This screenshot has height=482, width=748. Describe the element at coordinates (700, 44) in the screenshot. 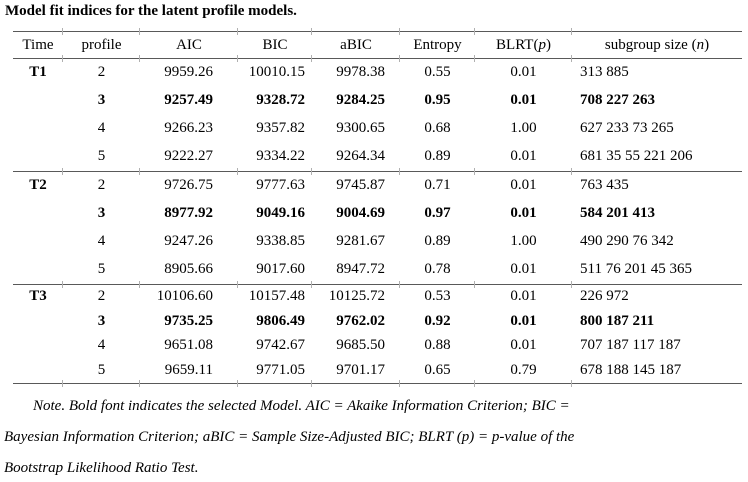

I see `subgroup-n-symbol: n` at that location.